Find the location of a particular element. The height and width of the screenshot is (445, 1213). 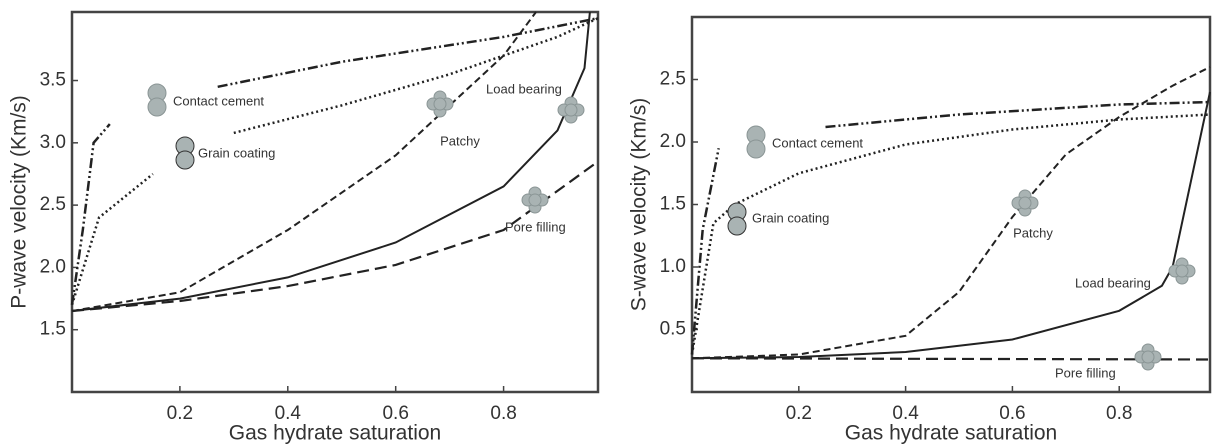

y-tick-label: 0.5 is located at coordinates (673, 329).